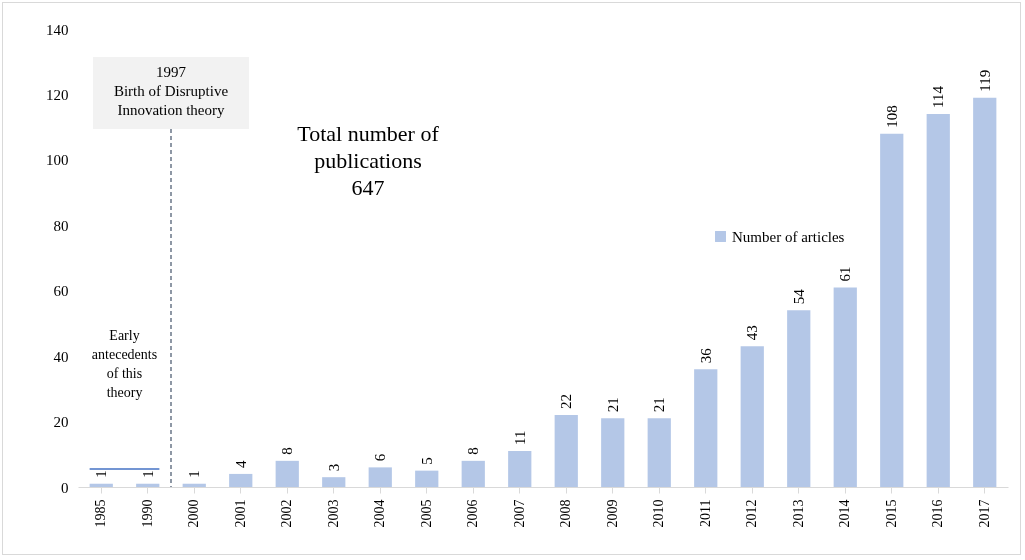 The image size is (1025, 560). What do you see at coordinates (368, 160) in the screenshot?
I see `annotation: Total number of publications 647` at bounding box center [368, 160].